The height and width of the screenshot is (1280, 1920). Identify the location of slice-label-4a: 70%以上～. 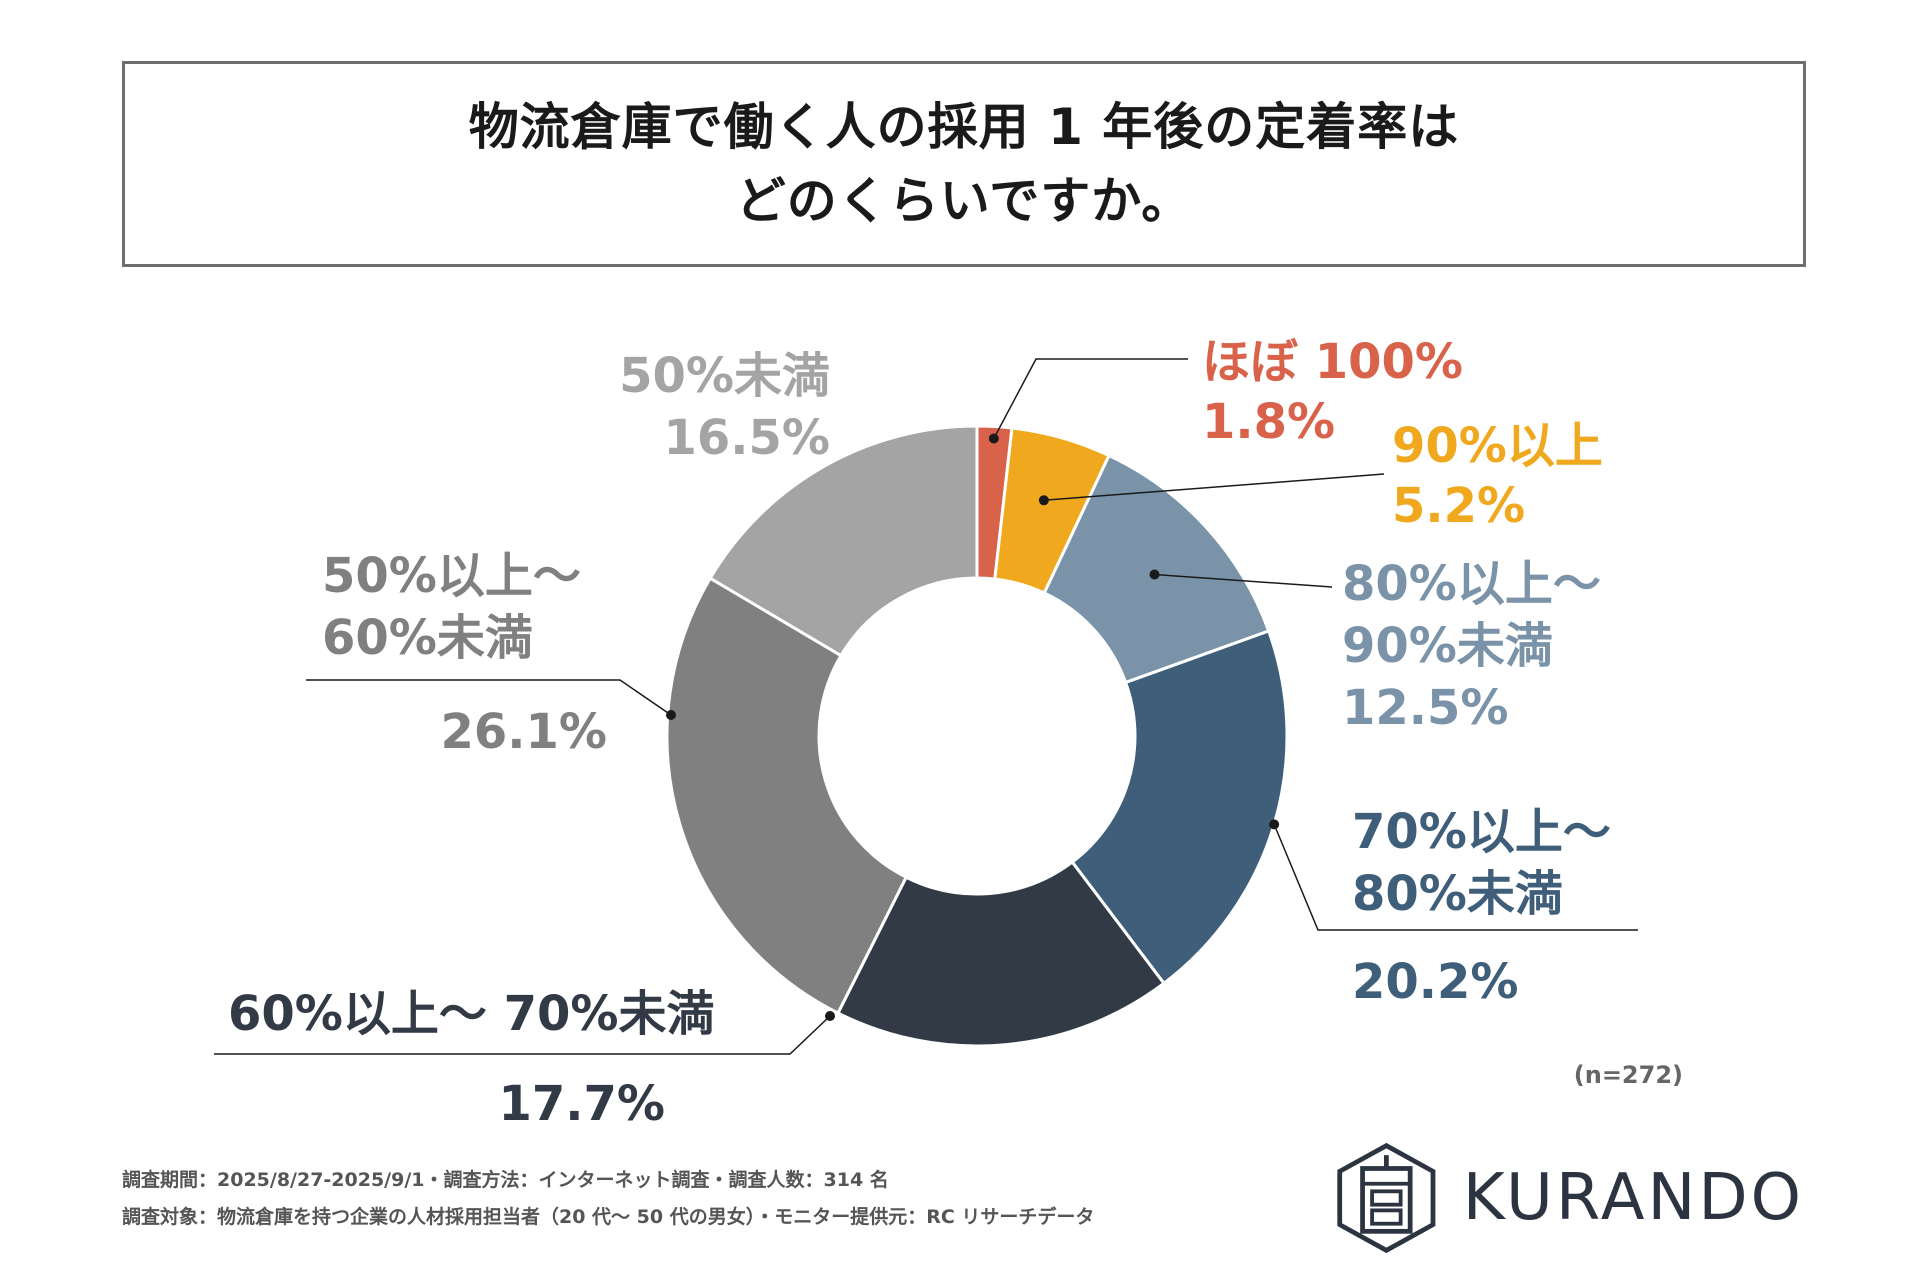
(1481, 832).